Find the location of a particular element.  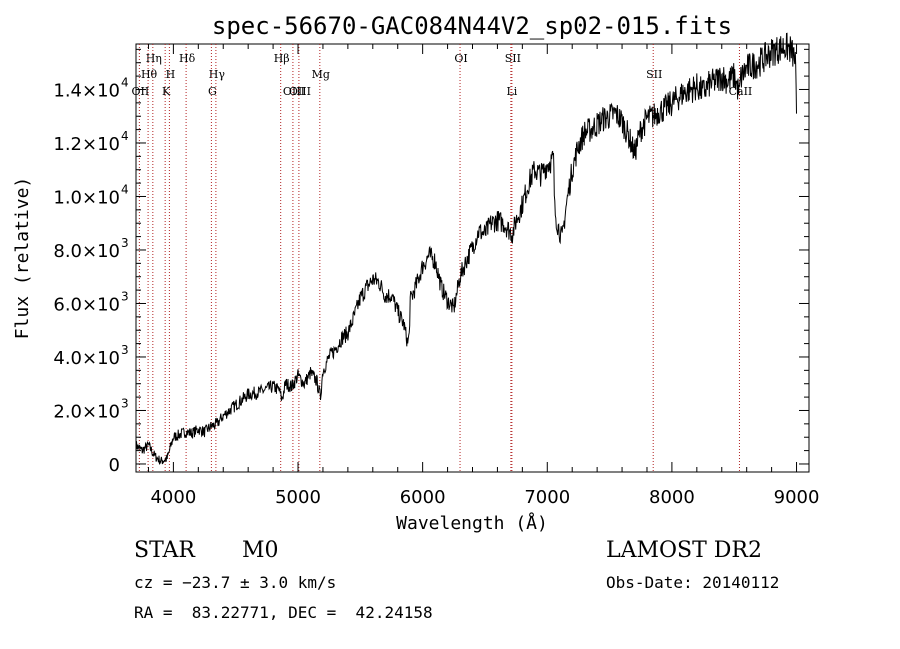

redshift-text: cz = −23.7 ± 3.0 km/s is located at coordinates (235, 582).